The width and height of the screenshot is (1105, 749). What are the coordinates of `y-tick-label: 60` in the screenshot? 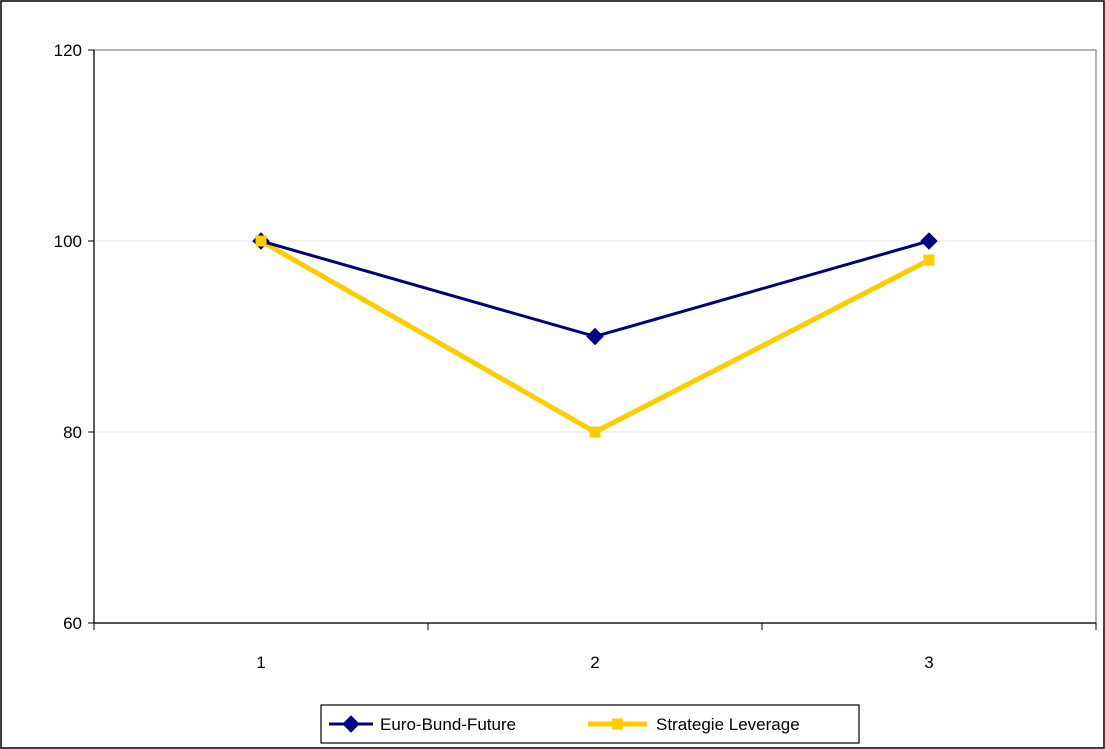 It's located at (72, 623).